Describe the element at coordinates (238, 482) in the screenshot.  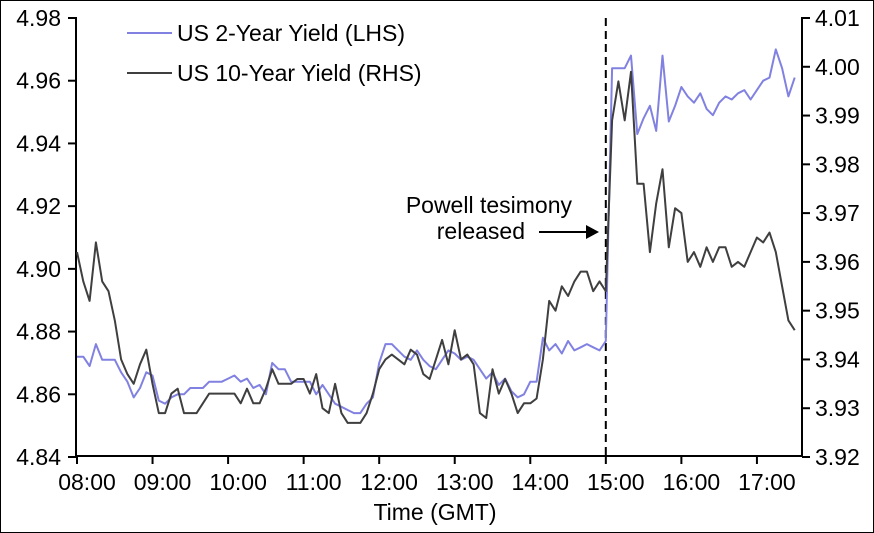
I see `x-axis-tick-label: 10:00` at that location.